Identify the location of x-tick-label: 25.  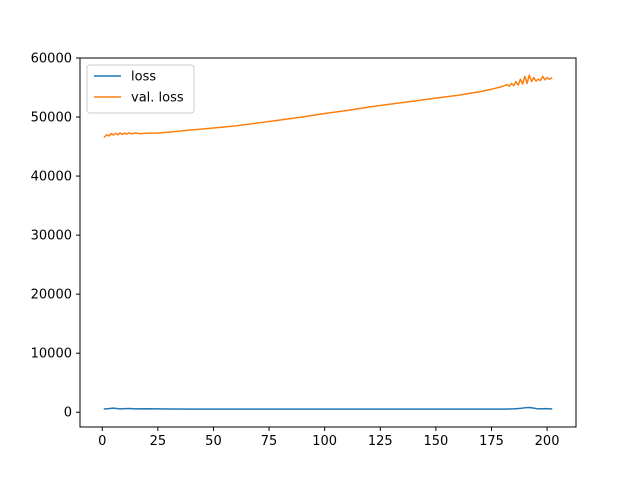
(158, 441).